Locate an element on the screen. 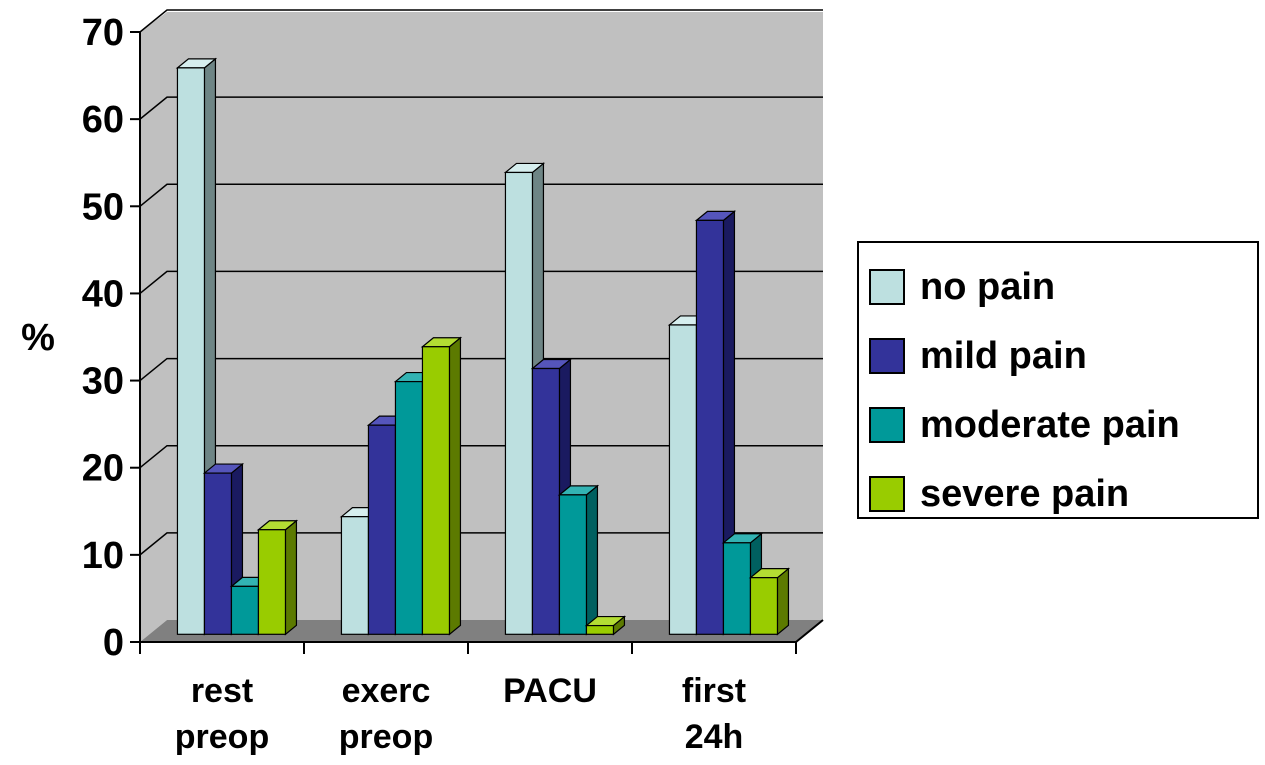 The width and height of the screenshot is (1265, 765). y-tick-label: 70 is located at coordinates (103, 33).